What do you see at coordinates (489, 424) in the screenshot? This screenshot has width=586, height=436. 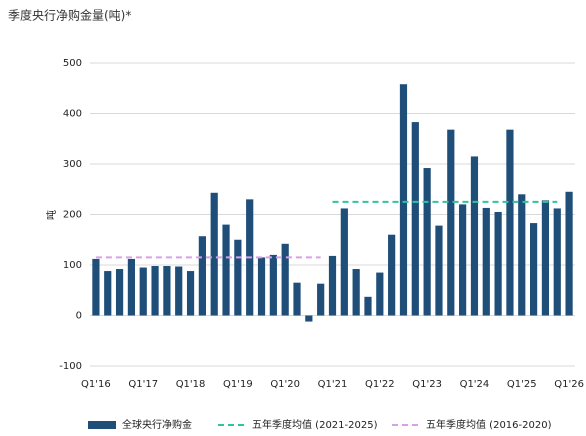 I see `legend-label: 五年季度均值 (2016-2020)` at bounding box center [489, 424].